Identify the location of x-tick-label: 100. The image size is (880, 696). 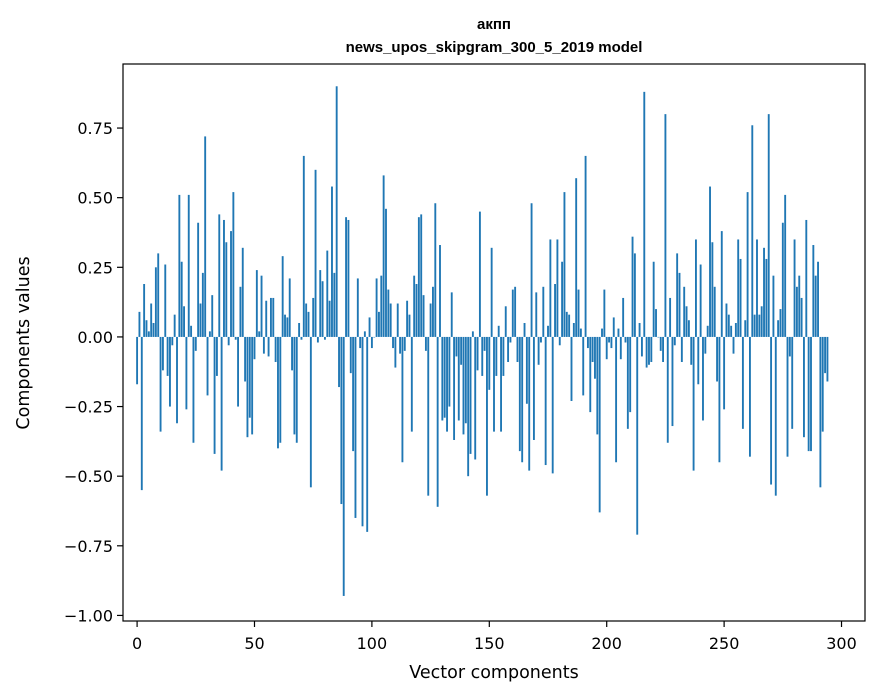
(372, 643).